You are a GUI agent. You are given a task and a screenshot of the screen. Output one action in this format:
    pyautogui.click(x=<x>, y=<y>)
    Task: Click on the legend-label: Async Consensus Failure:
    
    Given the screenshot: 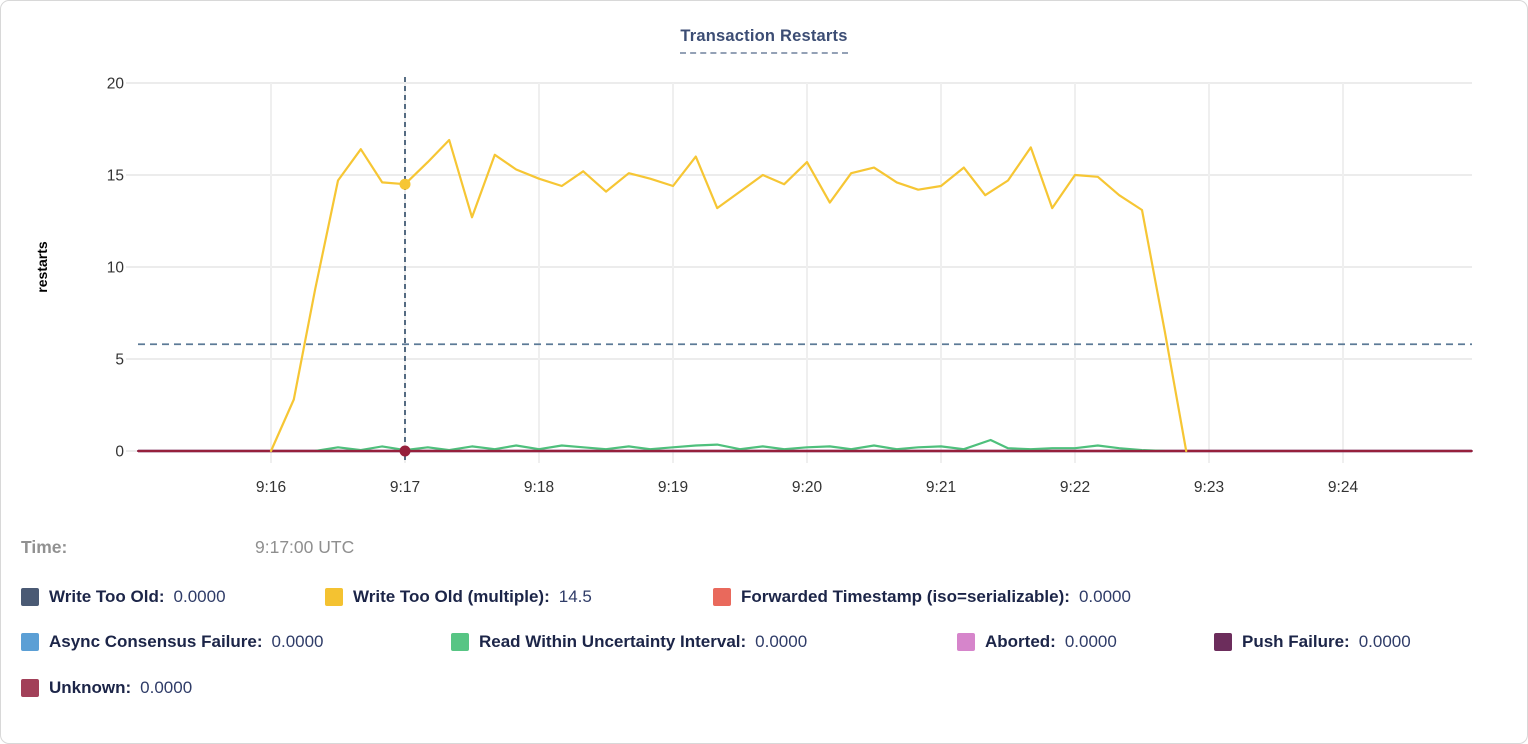 What is the action you would take?
    pyautogui.click(x=156, y=641)
    